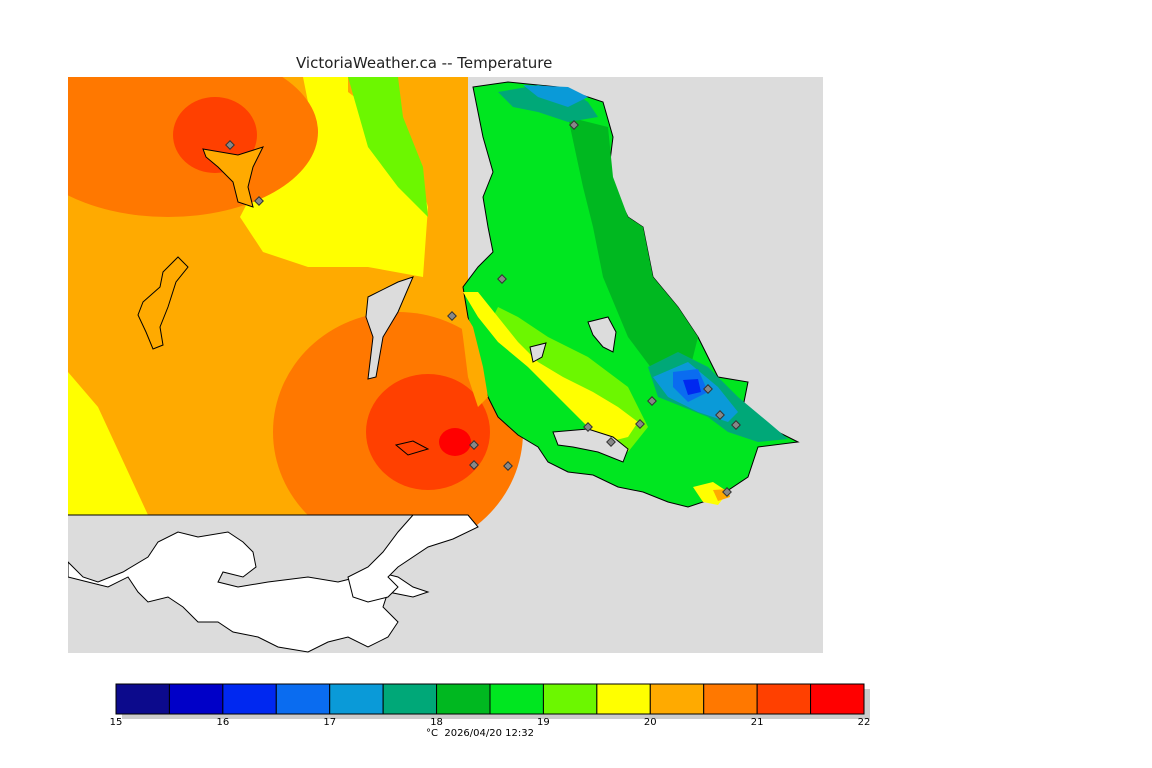  Describe the element at coordinates (864, 722) in the screenshot. I see `legend-tick-label: 22` at that location.